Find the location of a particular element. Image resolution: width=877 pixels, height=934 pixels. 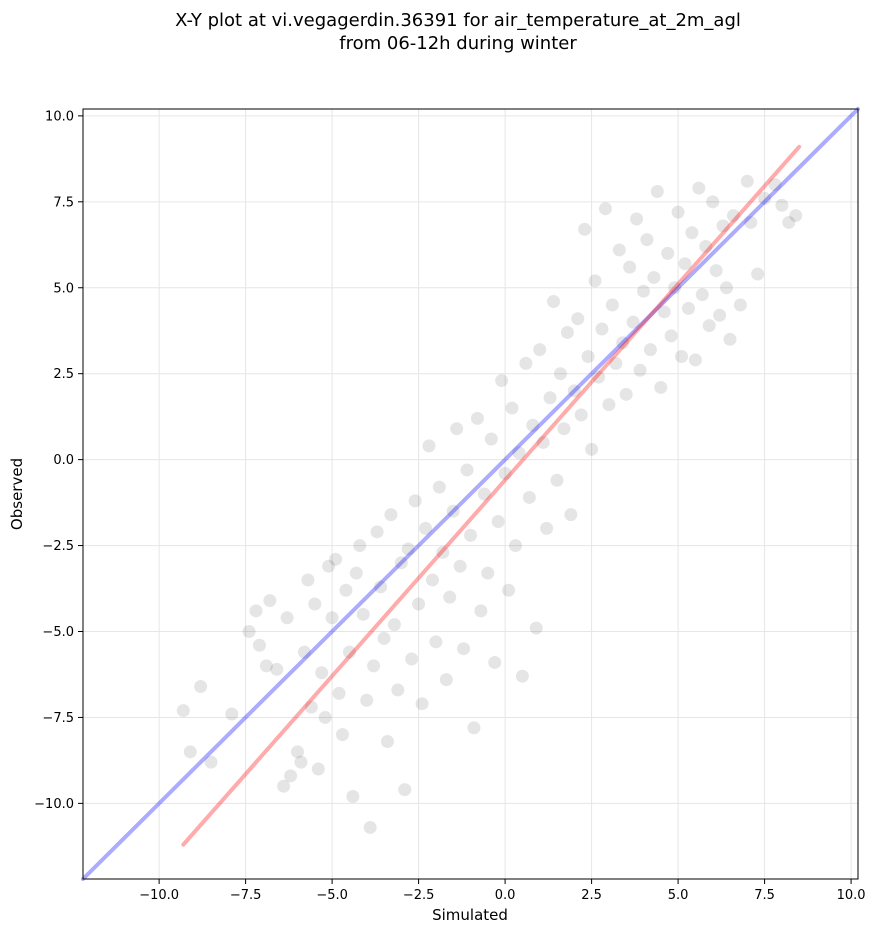

y-tick-label: −2.5 is located at coordinates (58, 546).